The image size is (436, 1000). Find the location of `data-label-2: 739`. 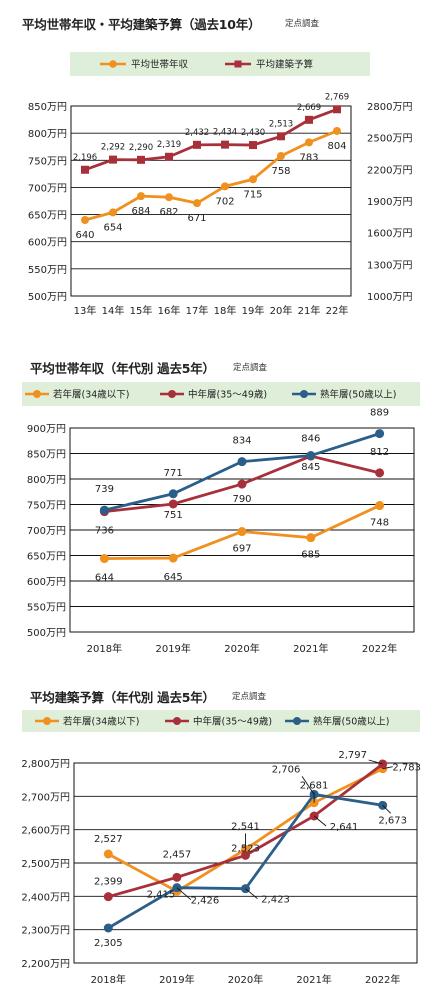

data-label-2: 739 is located at coordinates (104, 489).